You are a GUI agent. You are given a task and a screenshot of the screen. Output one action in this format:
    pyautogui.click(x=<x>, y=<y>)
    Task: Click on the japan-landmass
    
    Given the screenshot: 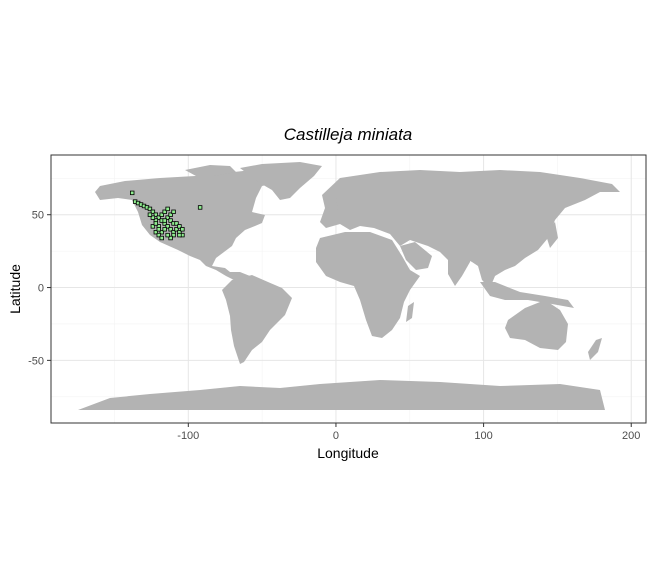 What is the action you would take?
    pyautogui.click(x=551, y=235)
    